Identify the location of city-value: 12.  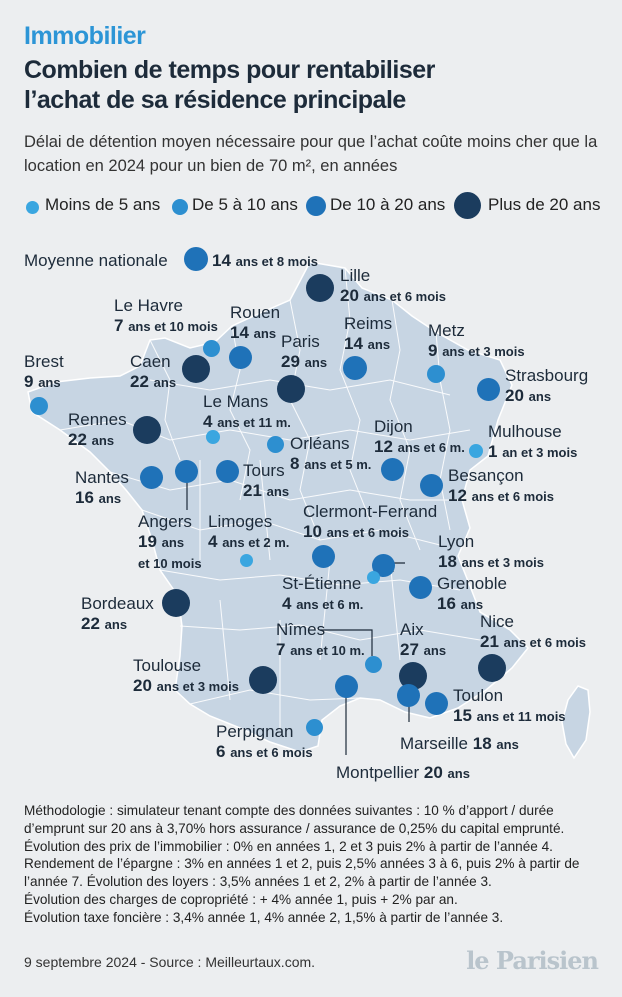
(383, 446).